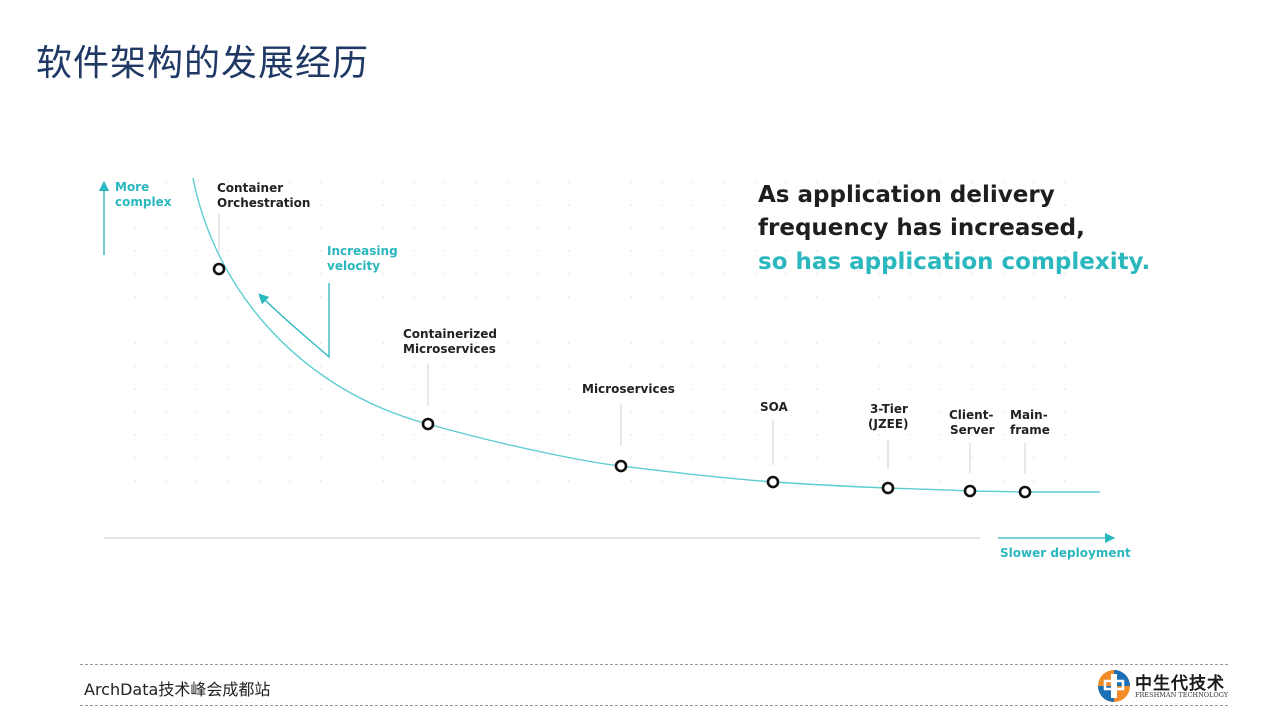 The height and width of the screenshot is (719, 1279). What do you see at coordinates (970, 491) in the screenshot?
I see `stage-node-client-server` at bounding box center [970, 491].